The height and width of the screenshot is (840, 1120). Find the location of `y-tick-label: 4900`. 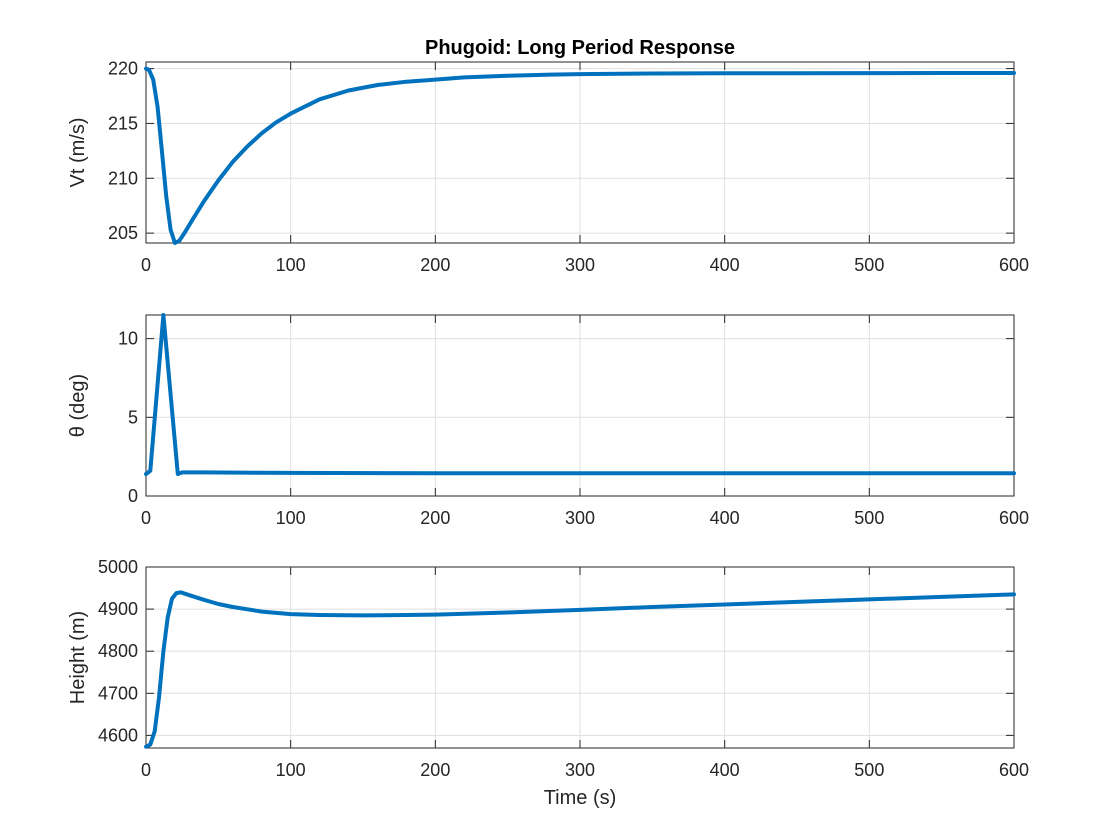

y-tick-label: 4900 is located at coordinates (118, 609).